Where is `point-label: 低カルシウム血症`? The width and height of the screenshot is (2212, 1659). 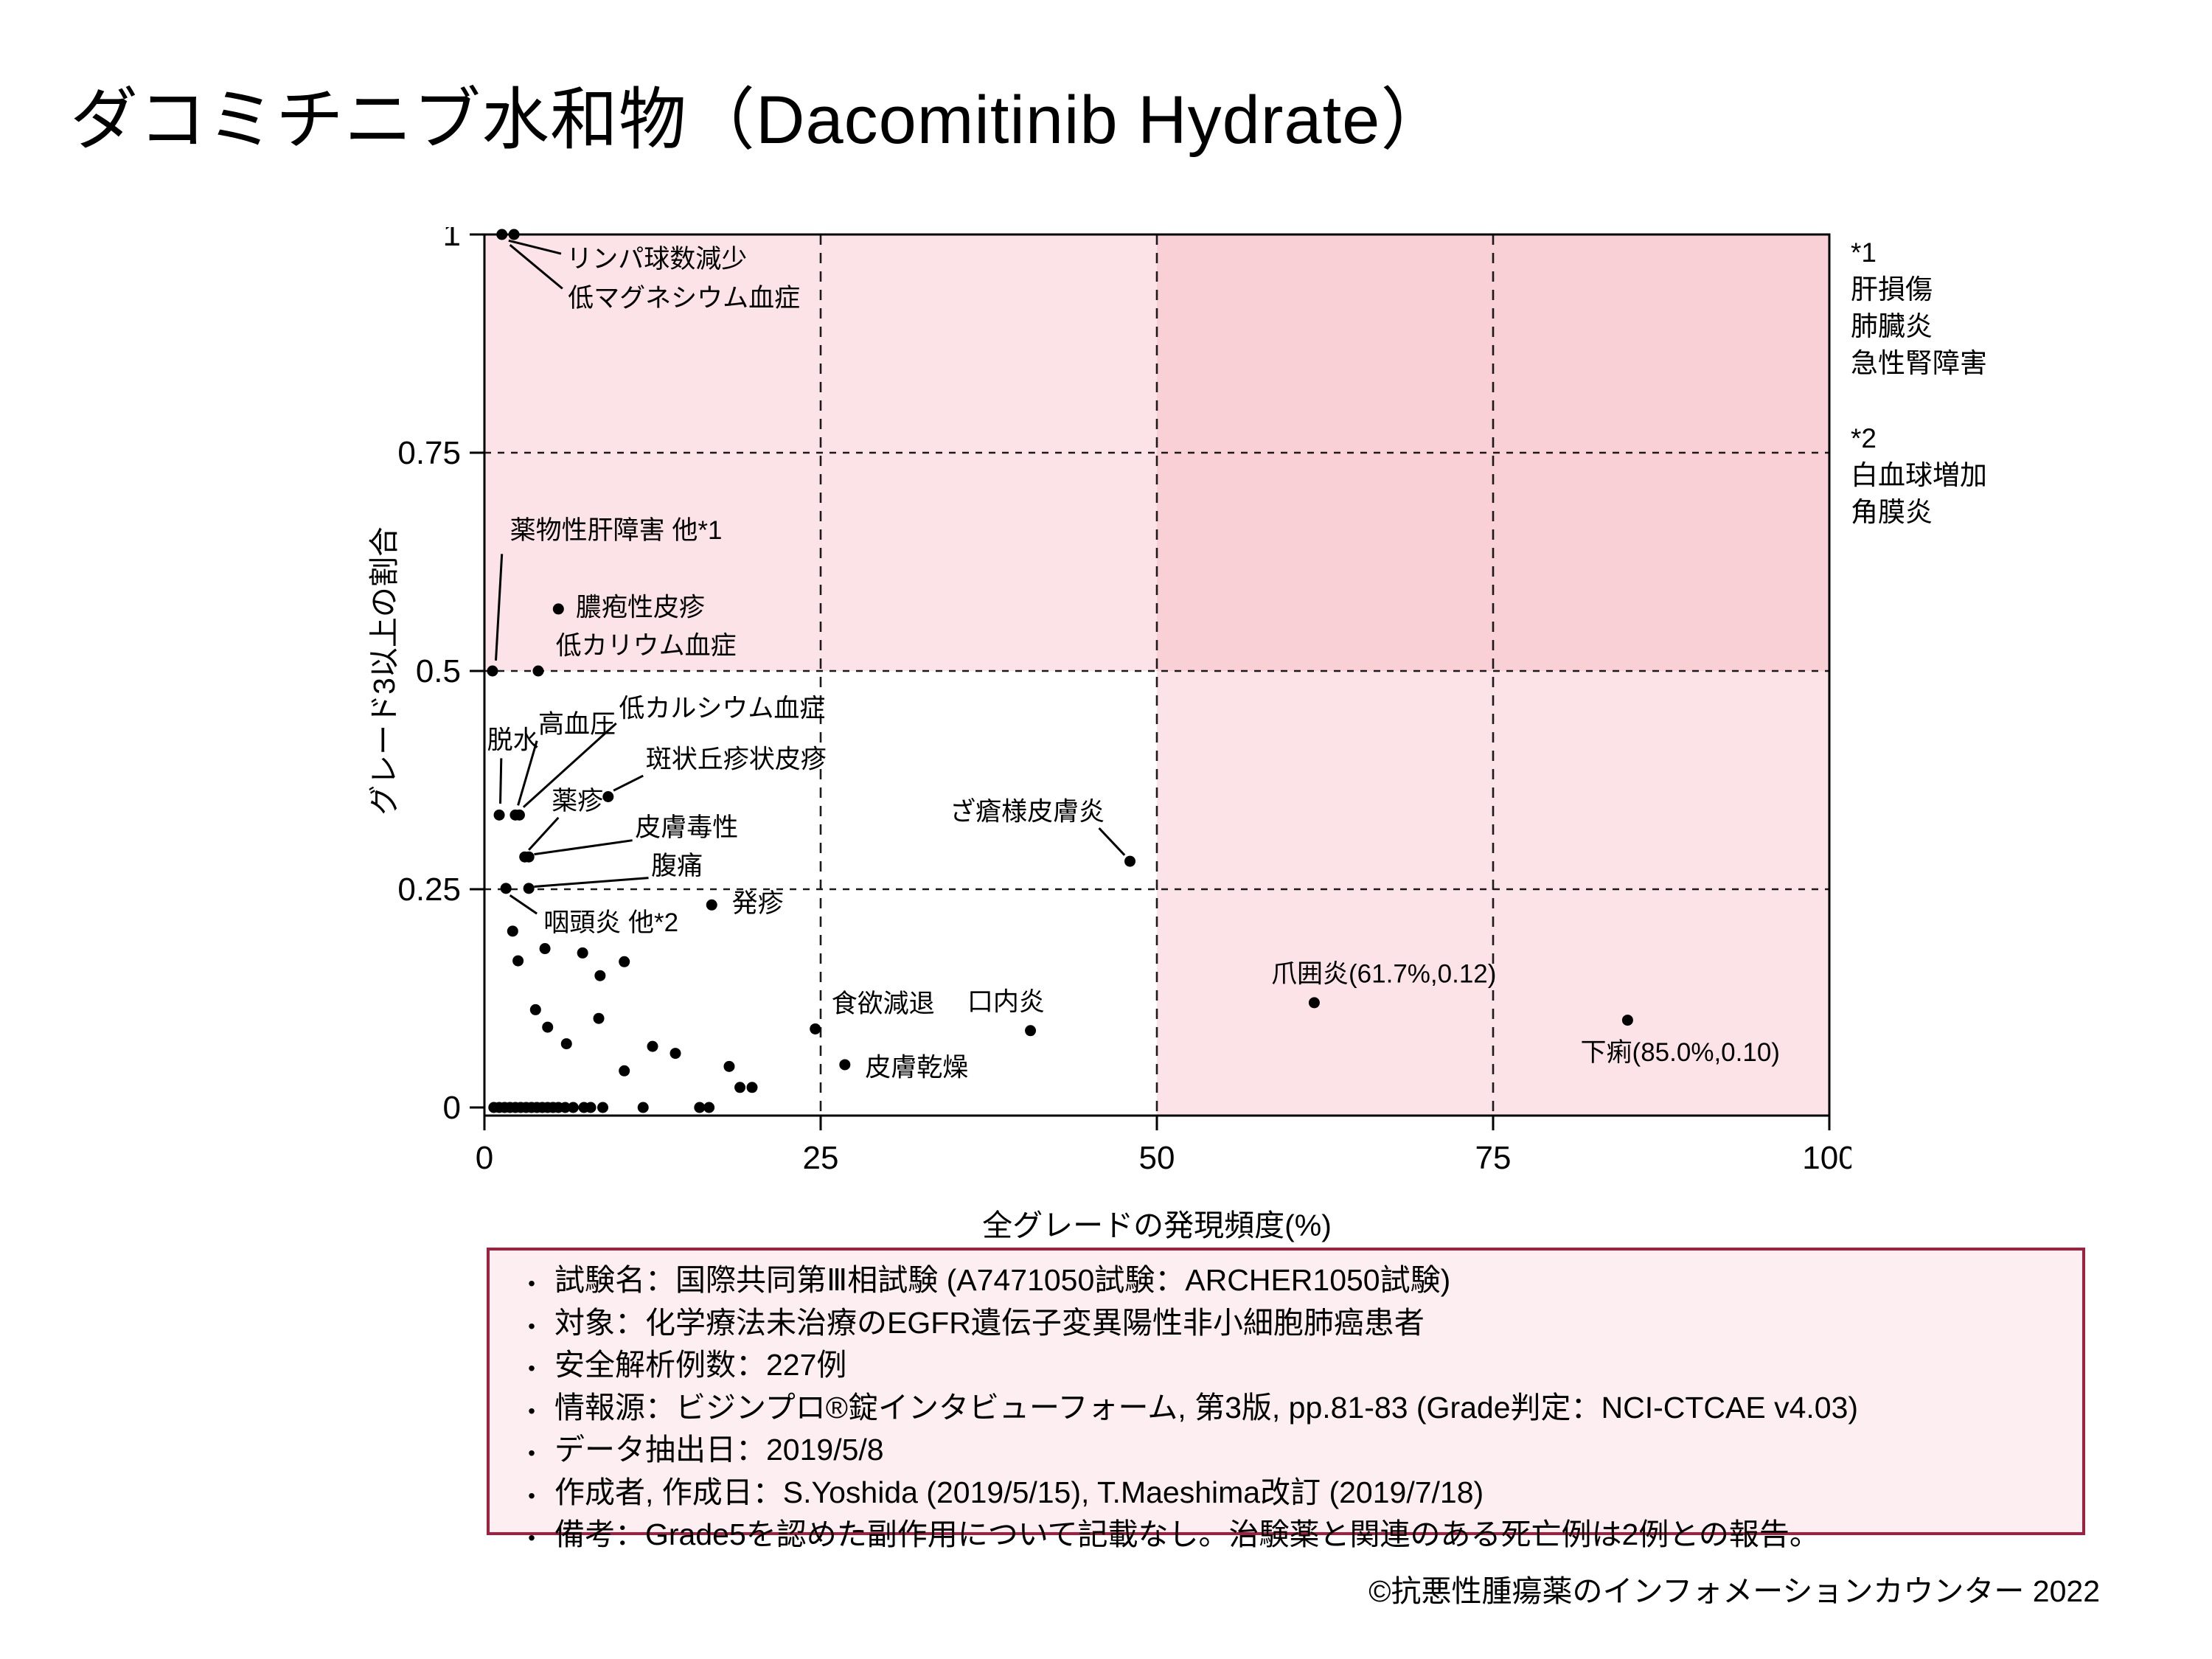
point-label: 低カルシウム血症 is located at coordinates (722, 709).